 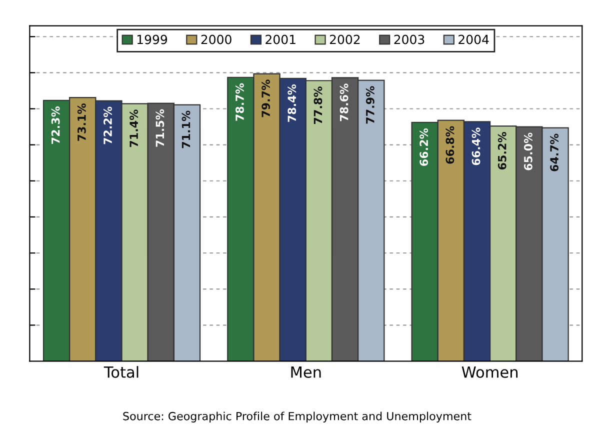 What do you see at coordinates (476, 147) in the screenshot?
I see `data-label: 66.4%` at bounding box center [476, 147].